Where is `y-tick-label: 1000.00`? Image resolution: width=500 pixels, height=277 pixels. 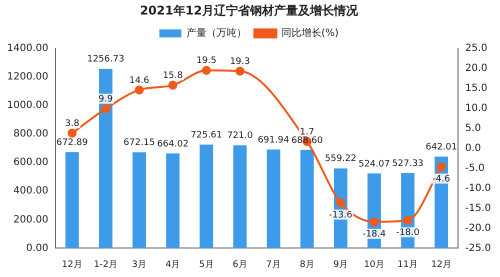
y-tick-label: 1000.00 is located at coordinates (27, 106).